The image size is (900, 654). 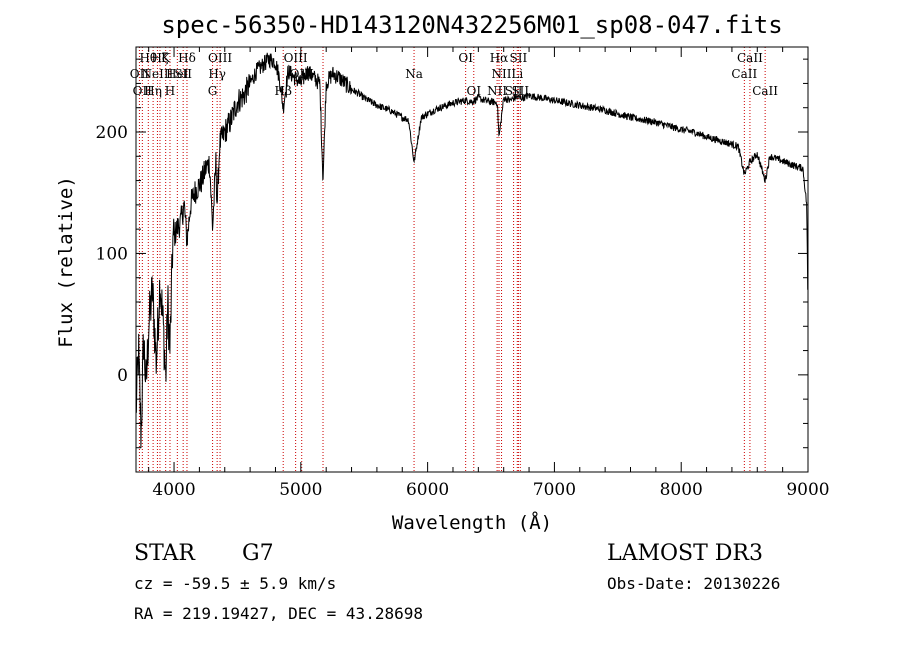 I want to click on y-tick-label: 200, so click(x=112, y=133).